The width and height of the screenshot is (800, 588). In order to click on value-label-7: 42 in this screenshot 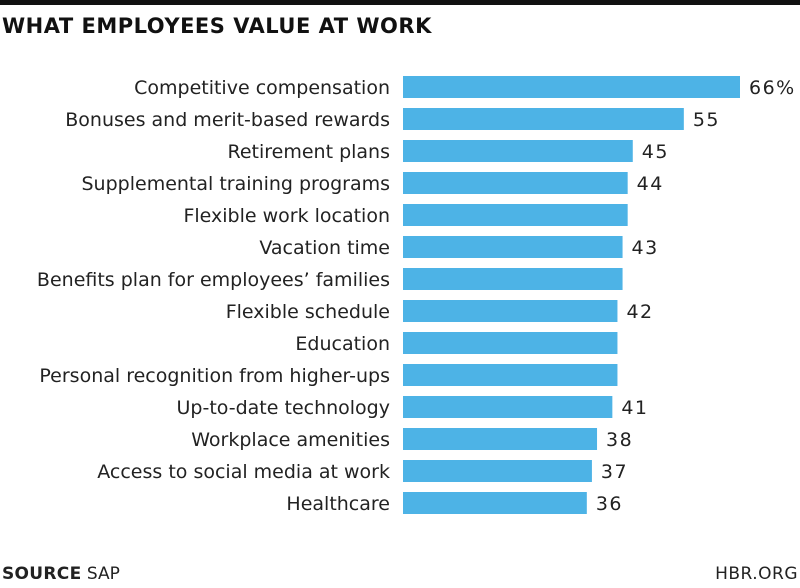, I will do `click(639, 312)`.